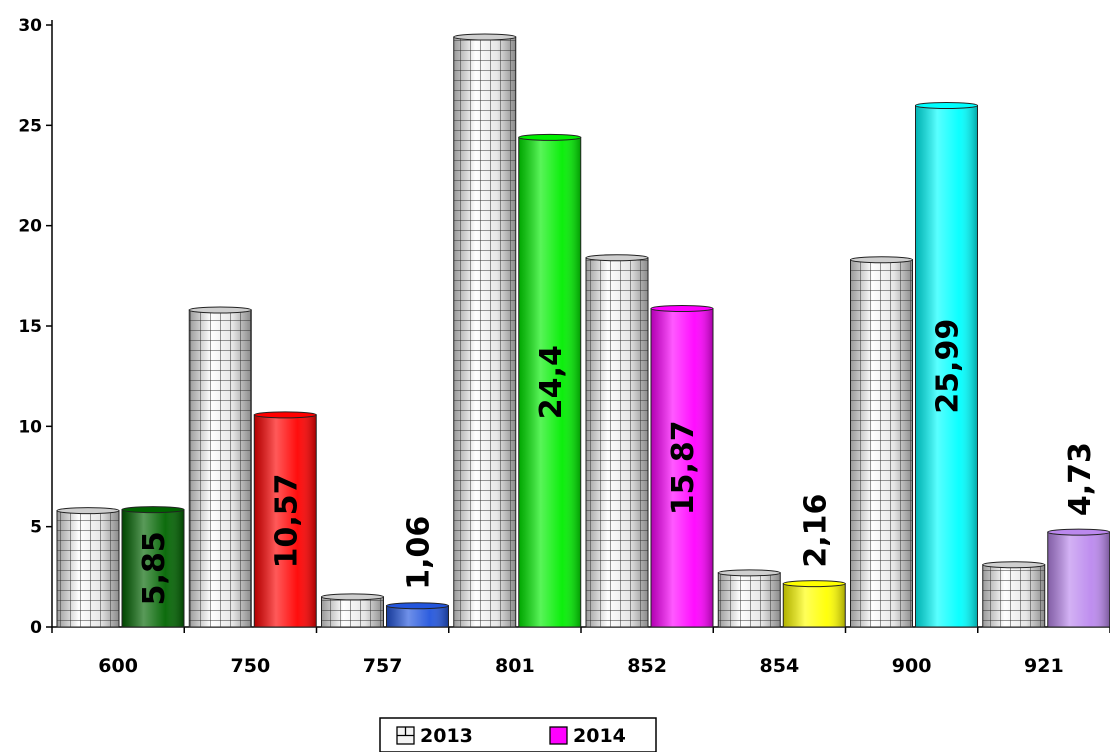 This screenshot has width=1110, height=752. I want to click on y-tick-label: 30, so click(30, 26).